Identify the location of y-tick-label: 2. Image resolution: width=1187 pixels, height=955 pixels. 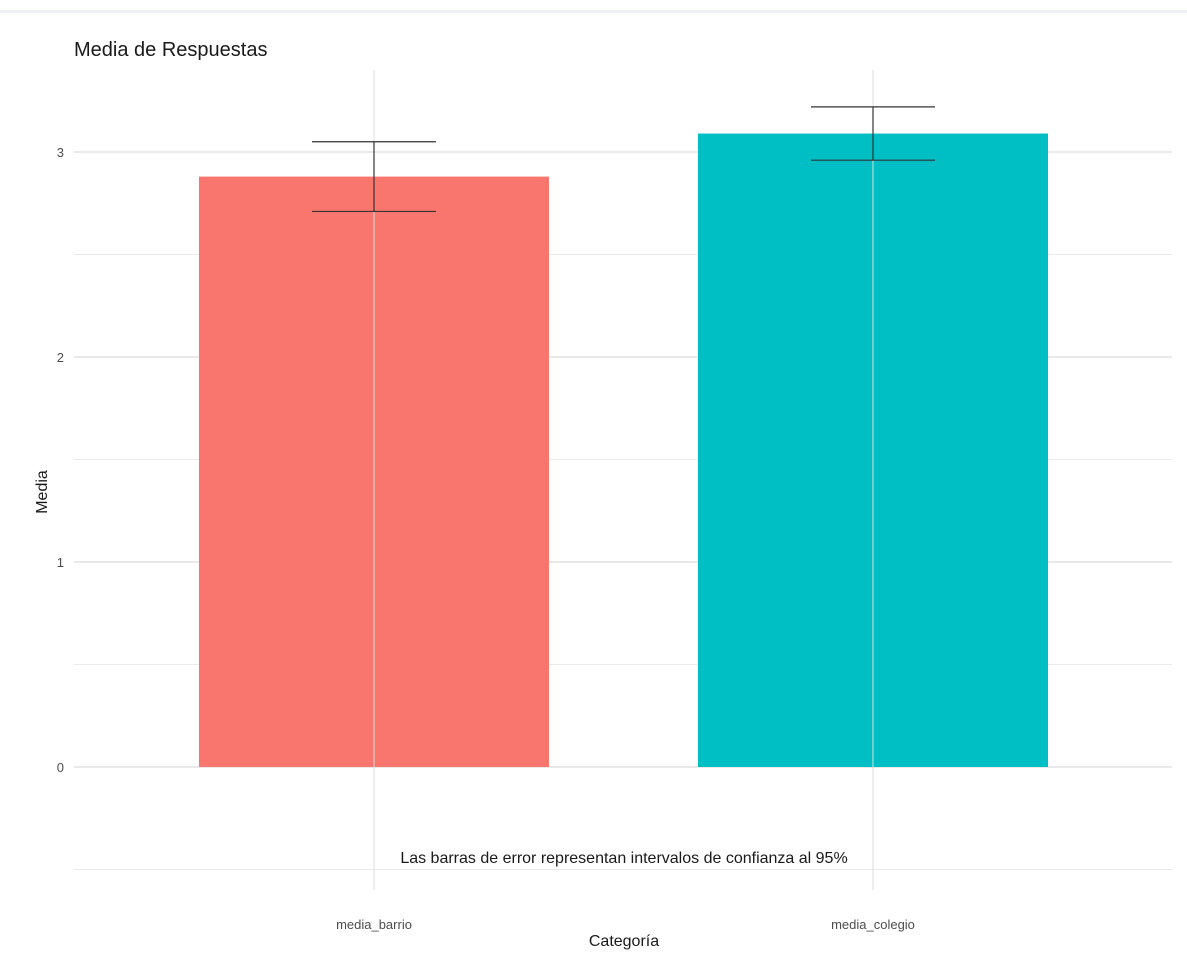
(60, 357).